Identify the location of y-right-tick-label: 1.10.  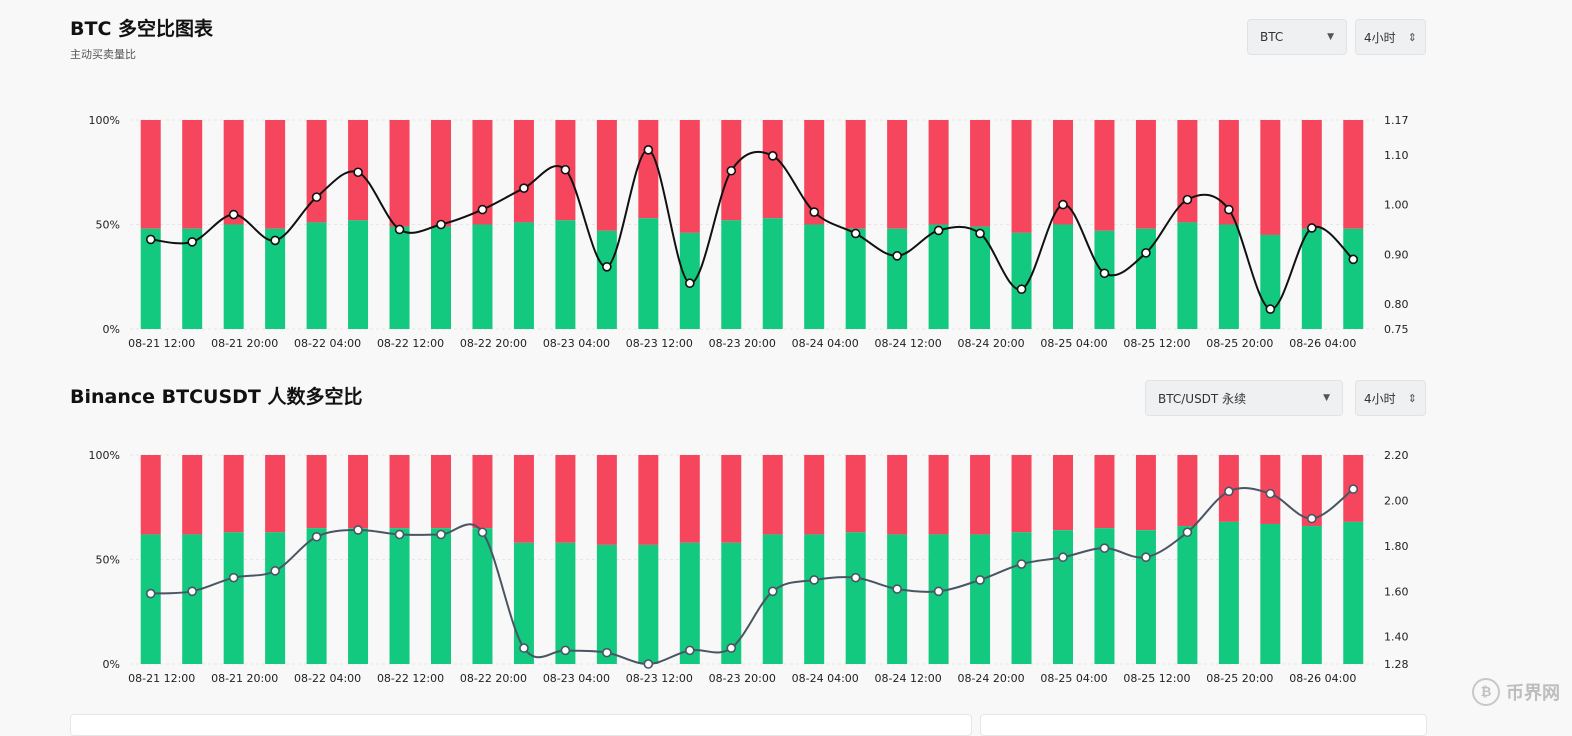
(1396, 155).